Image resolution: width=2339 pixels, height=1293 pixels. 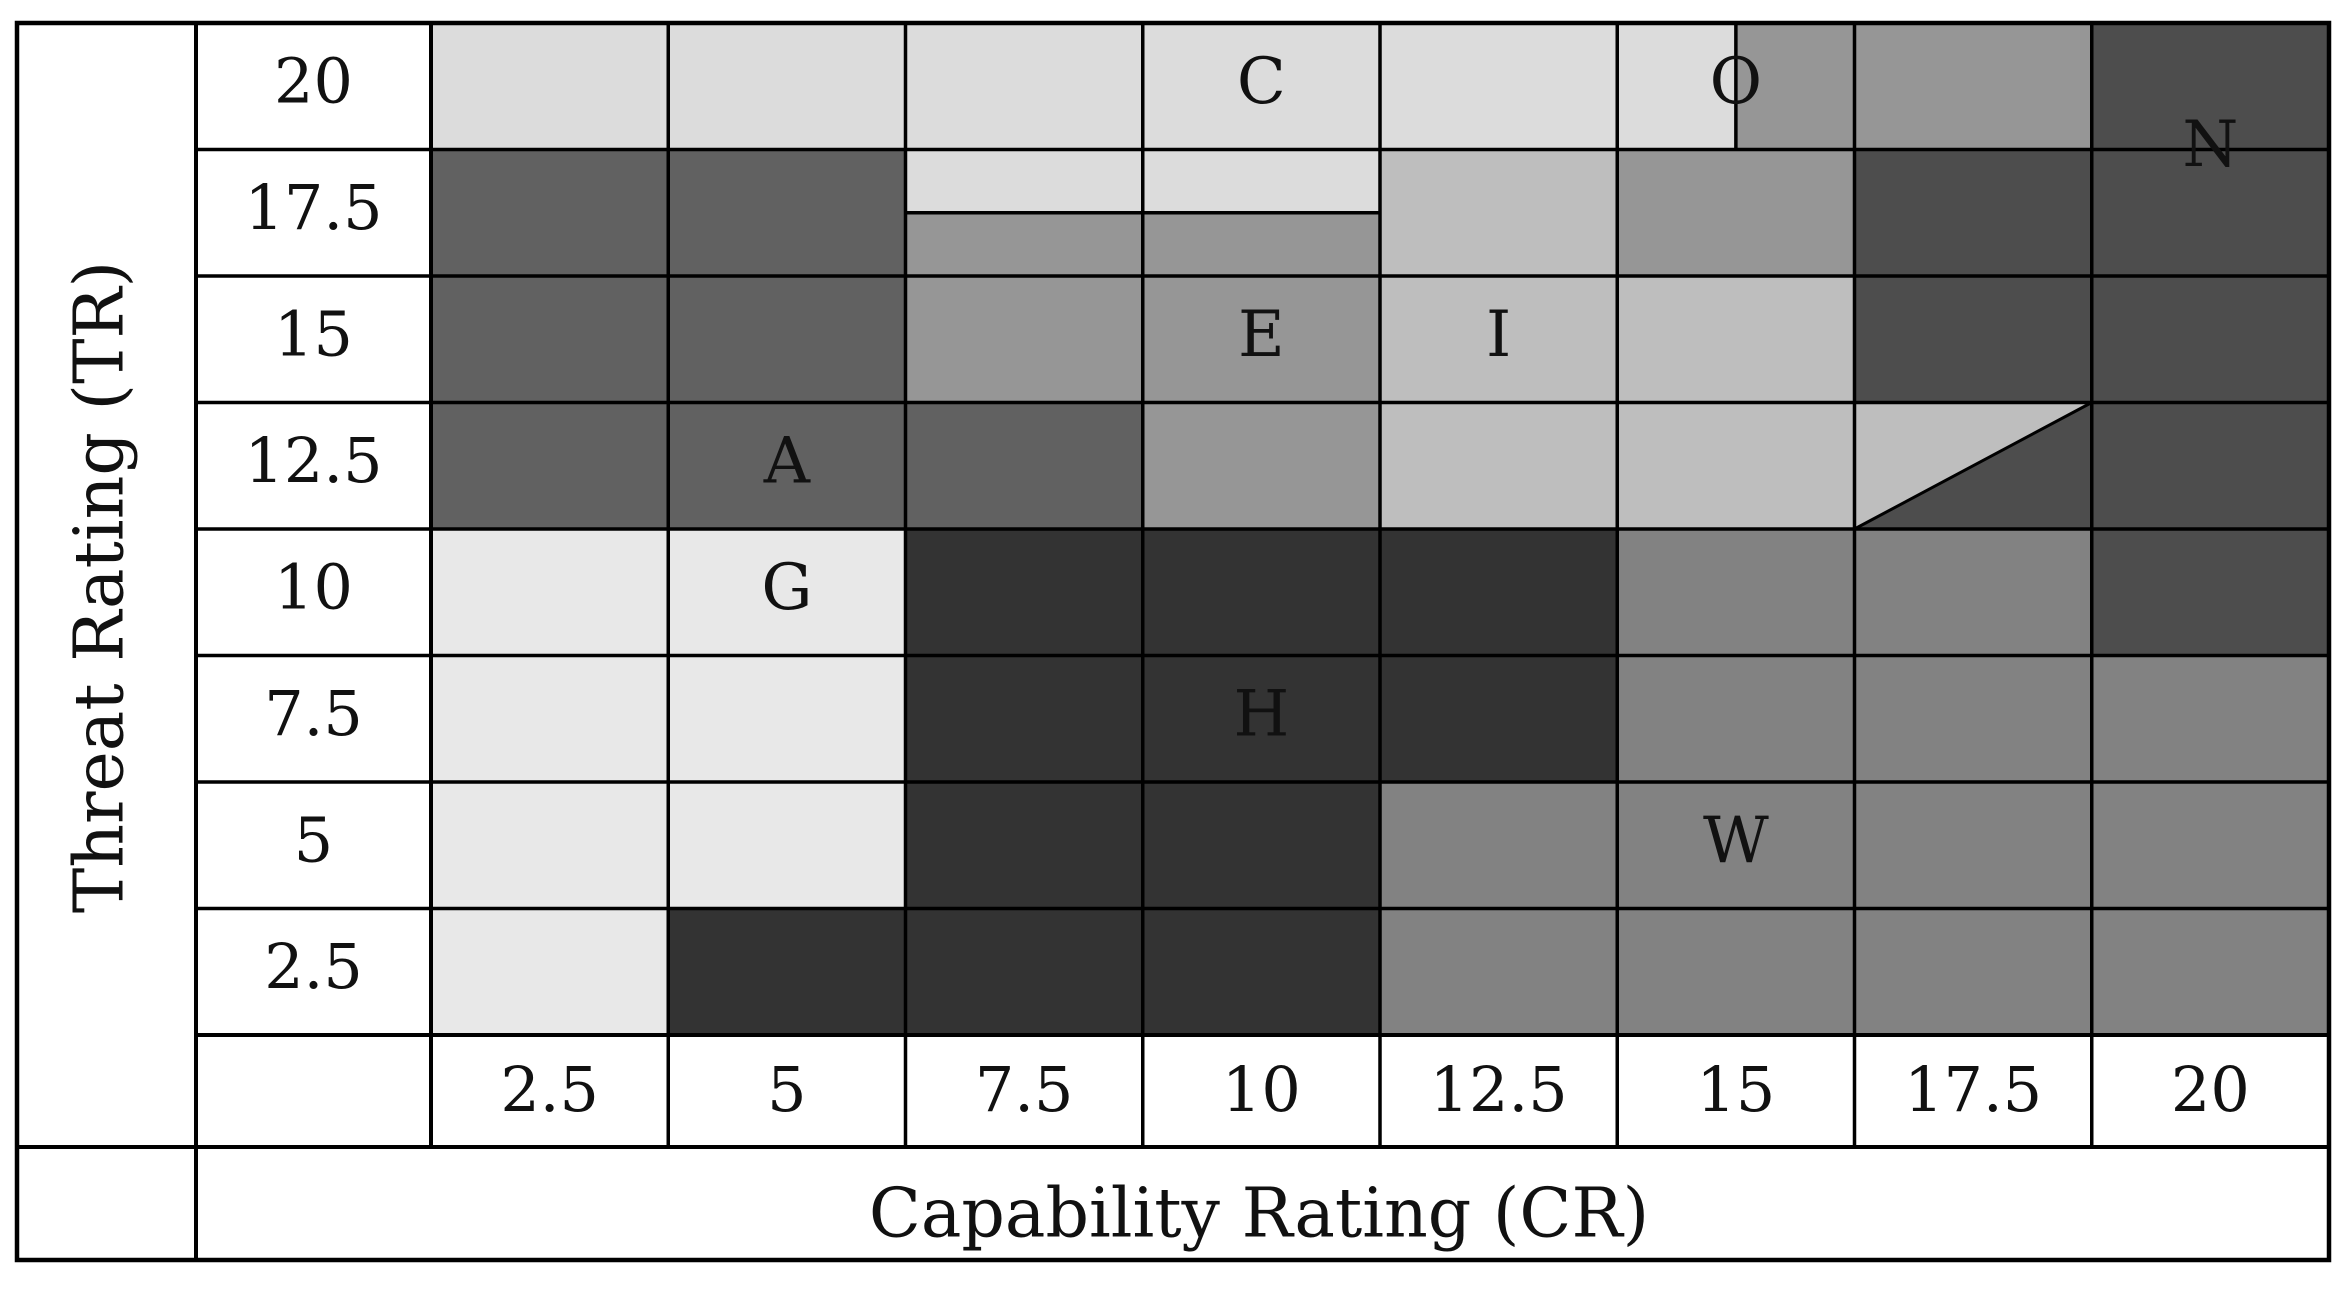 What do you see at coordinates (1259, 1214) in the screenshot?
I see `x-axis-title: Capability Rating (CR)` at bounding box center [1259, 1214].